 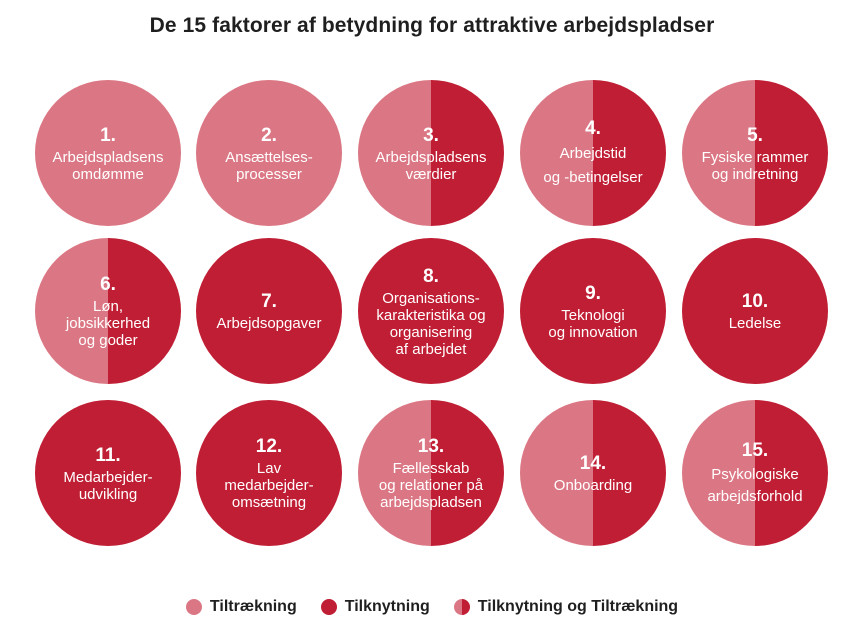 I want to click on factor-number: 6., so click(x=108, y=284).